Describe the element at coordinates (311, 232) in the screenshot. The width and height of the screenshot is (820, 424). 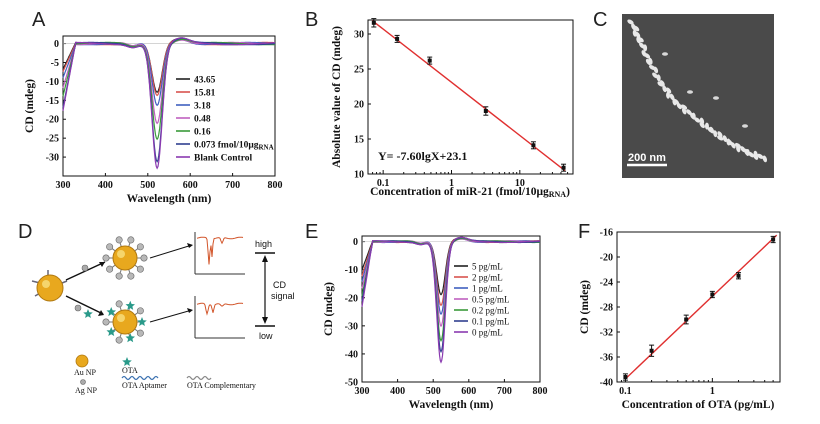
I see `panel-label-e: E` at that location.